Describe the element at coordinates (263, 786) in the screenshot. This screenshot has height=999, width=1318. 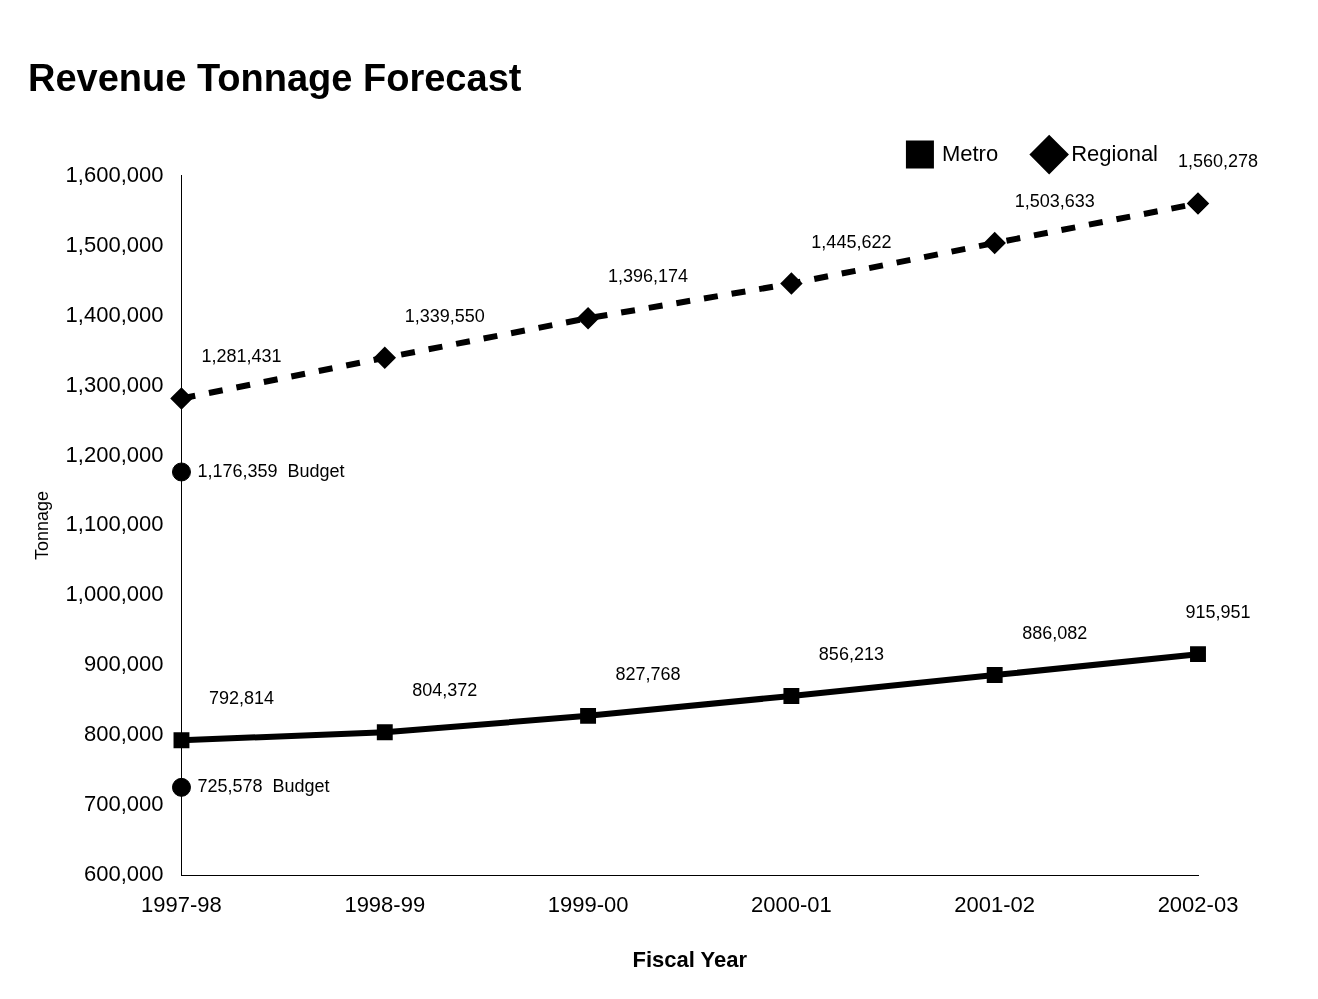
I see `data-label: 725,578 Budget` at that location.